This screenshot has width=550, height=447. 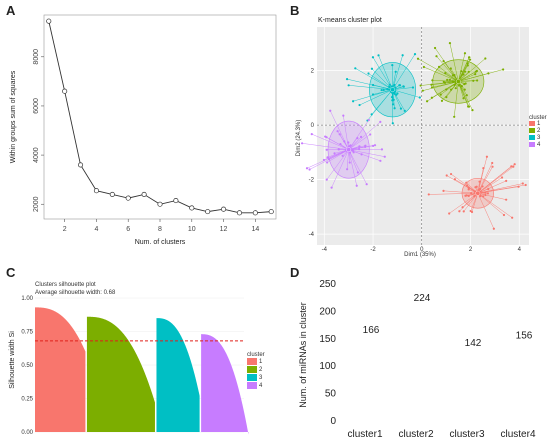 I want to click on elbow-y-tick-label: 4000, so click(x=36, y=155).